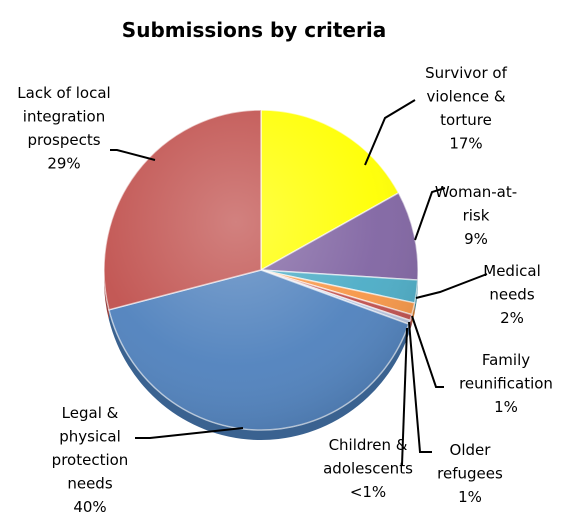 The width and height of the screenshot is (563, 522). Describe the element at coordinates (404, 396) in the screenshot. I see `leader-line-children-adolescents` at that location.